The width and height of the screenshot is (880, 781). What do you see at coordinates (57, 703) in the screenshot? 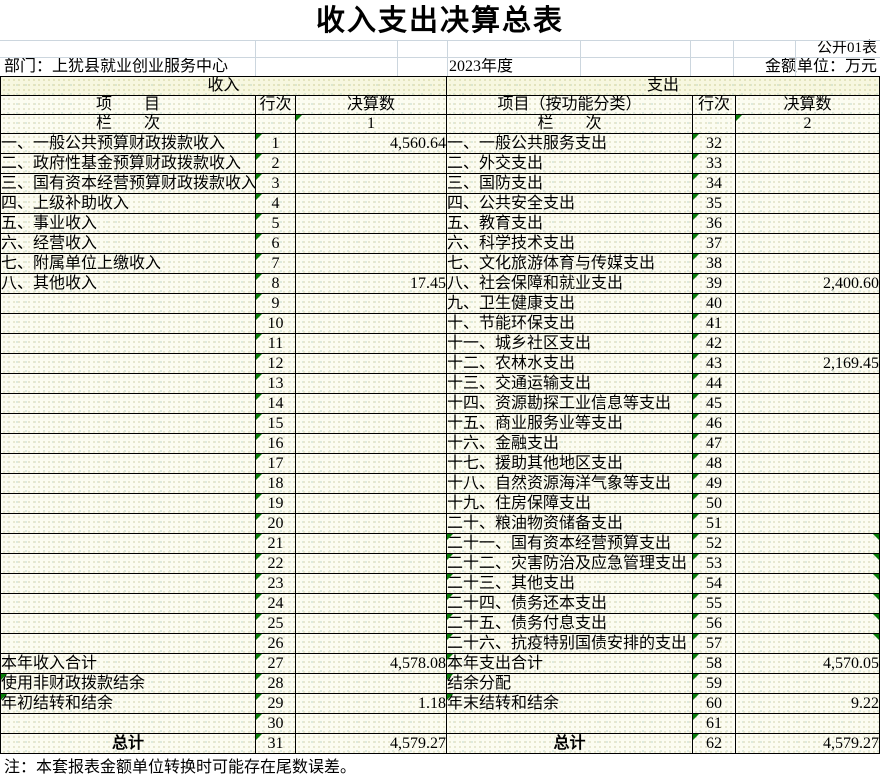
I see `item-cell-text: 年初结转和结余` at bounding box center [57, 703].